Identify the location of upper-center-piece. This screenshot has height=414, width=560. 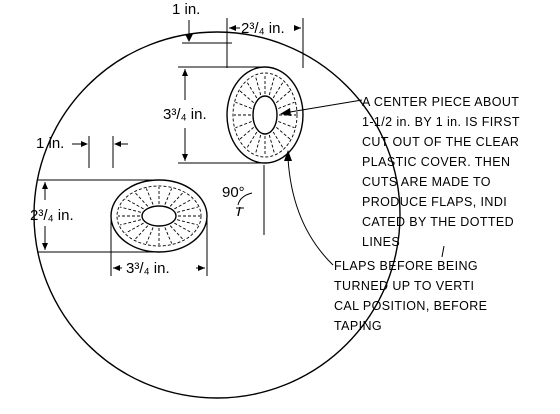
(265, 115).